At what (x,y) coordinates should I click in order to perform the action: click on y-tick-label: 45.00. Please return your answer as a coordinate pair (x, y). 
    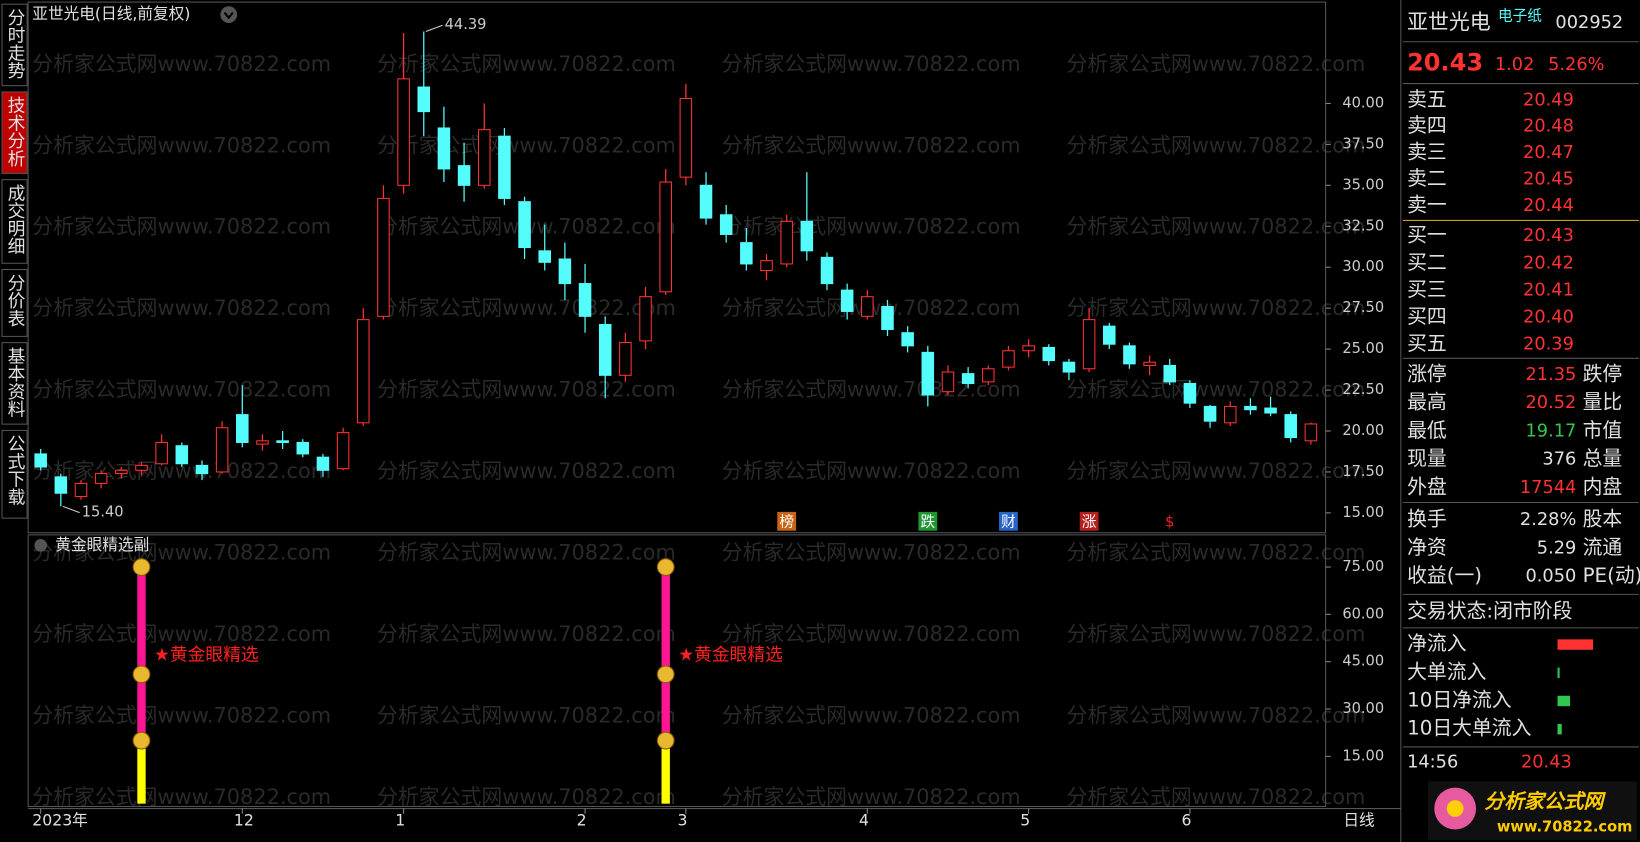
    Looking at the image, I should click on (1363, 661).